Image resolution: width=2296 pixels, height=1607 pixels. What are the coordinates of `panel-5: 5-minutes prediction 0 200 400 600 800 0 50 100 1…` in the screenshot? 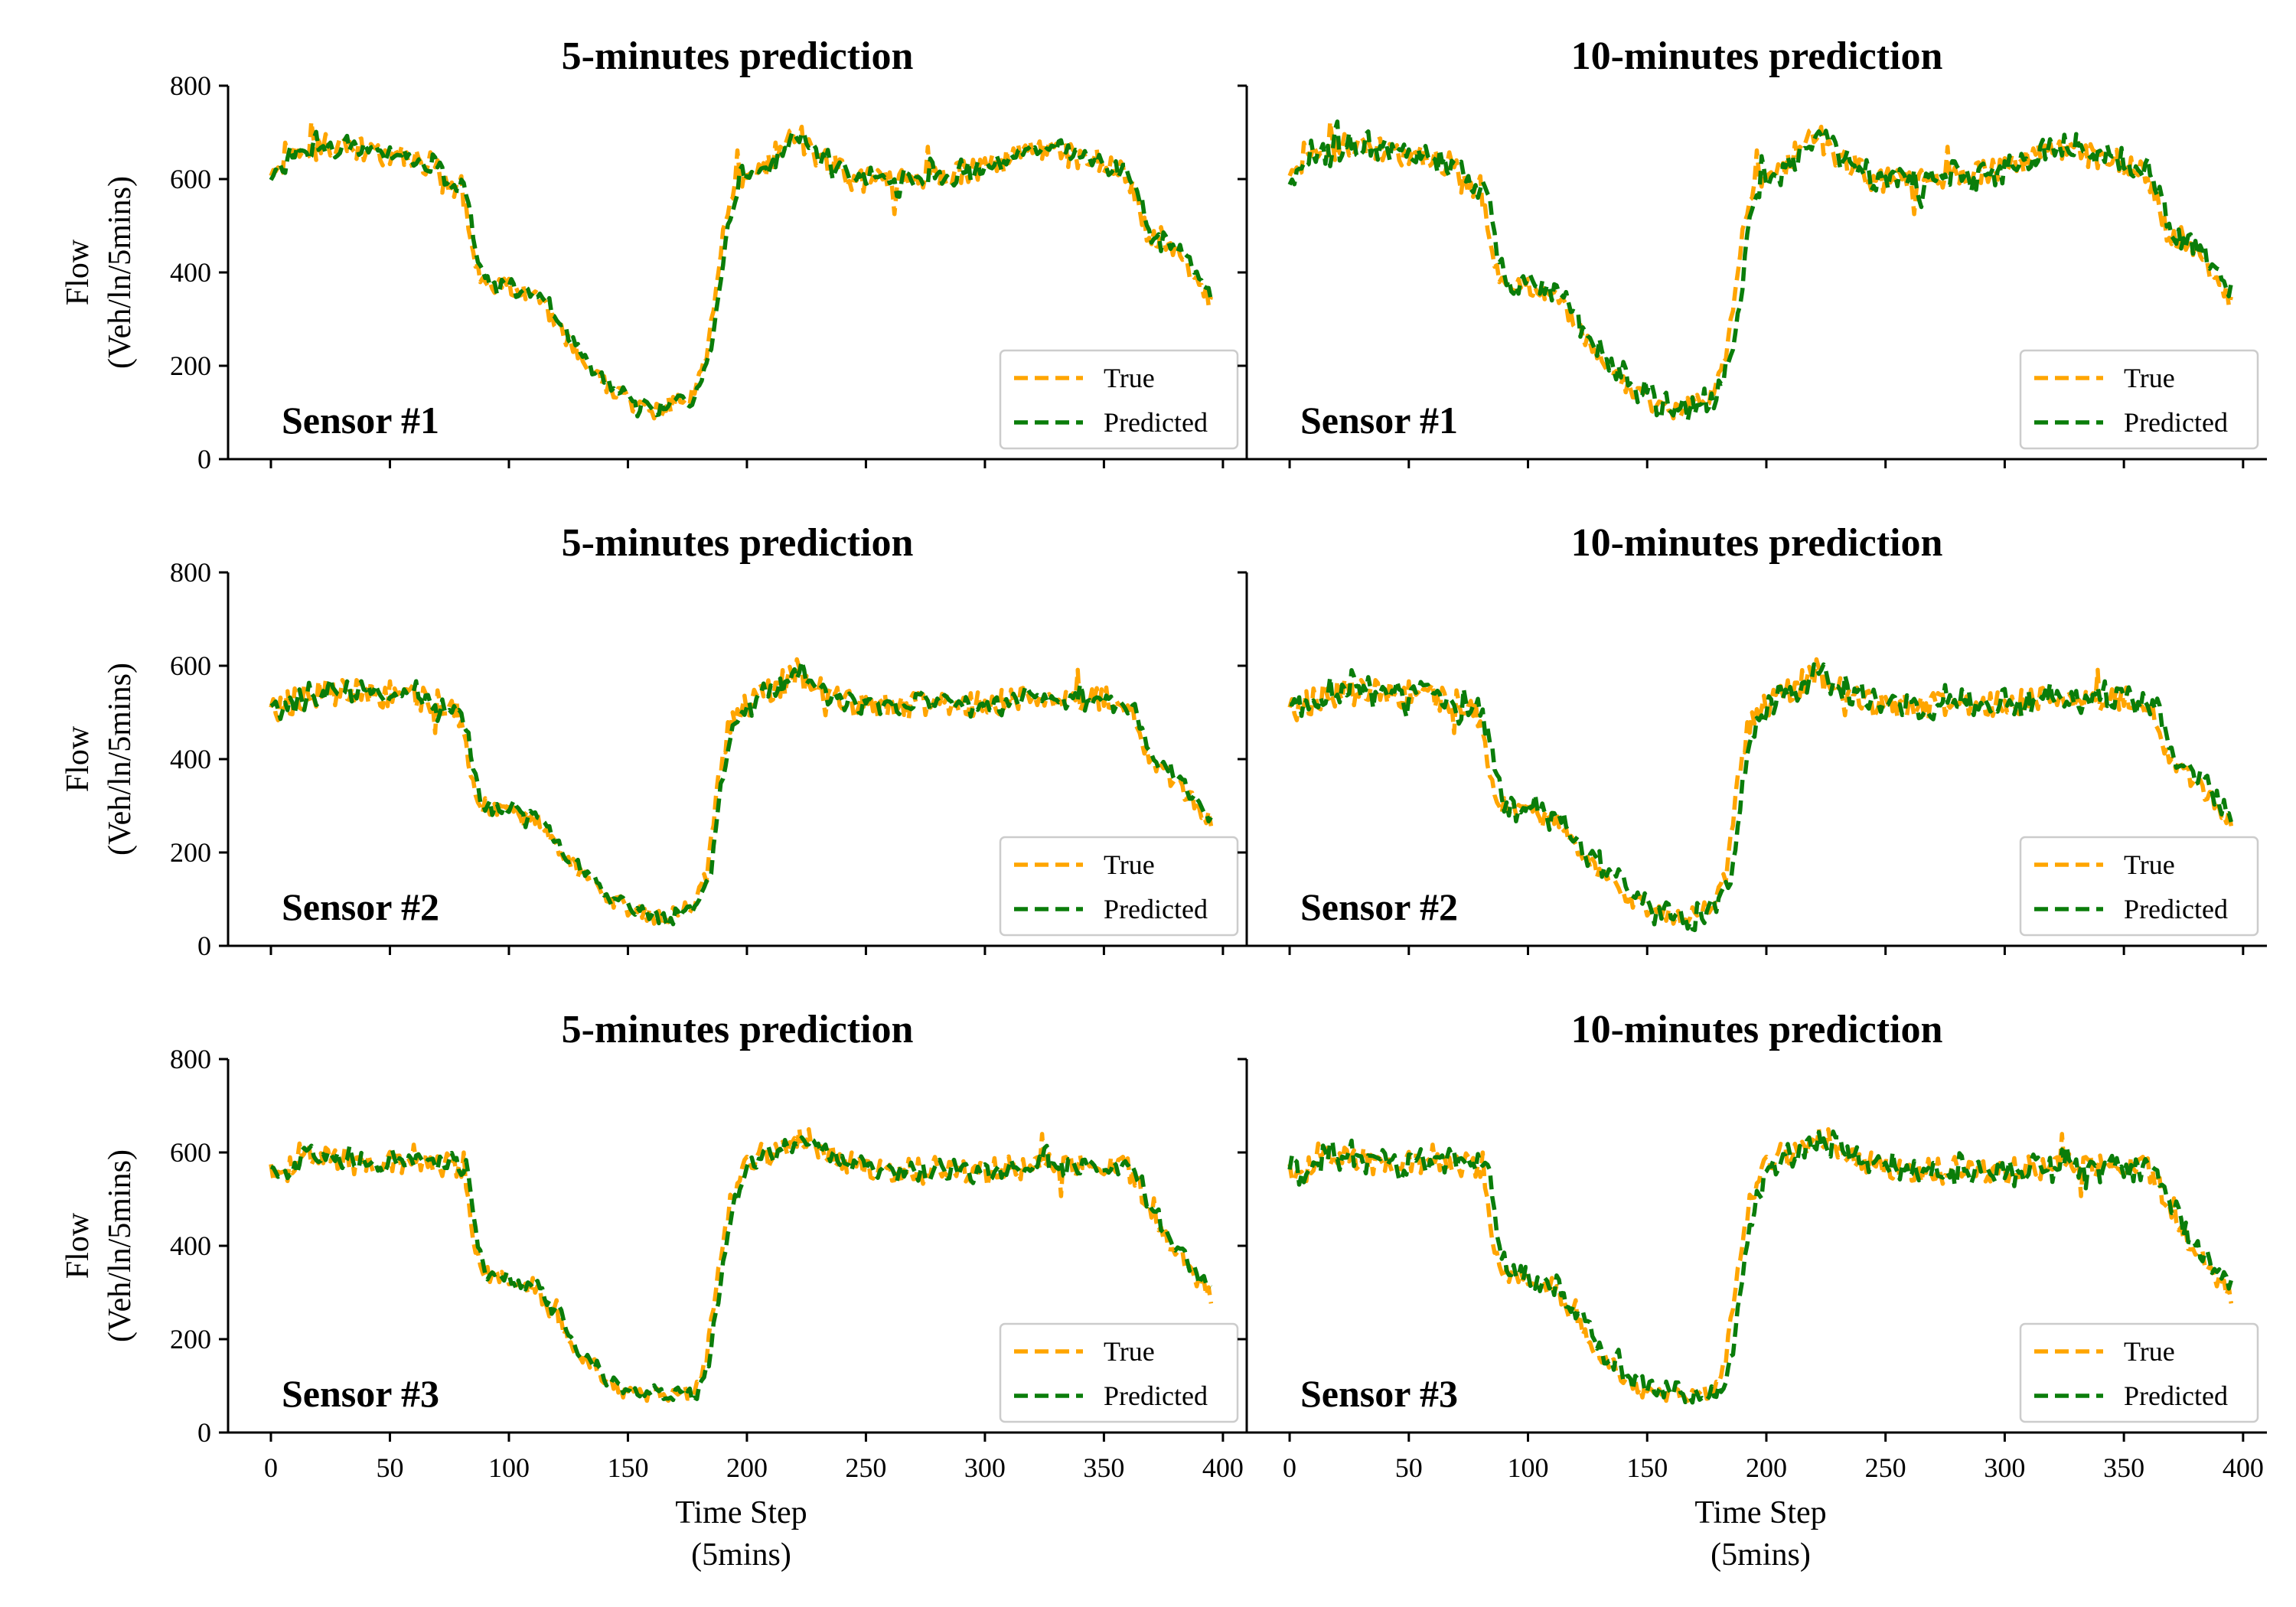 It's located at (708, 1245).